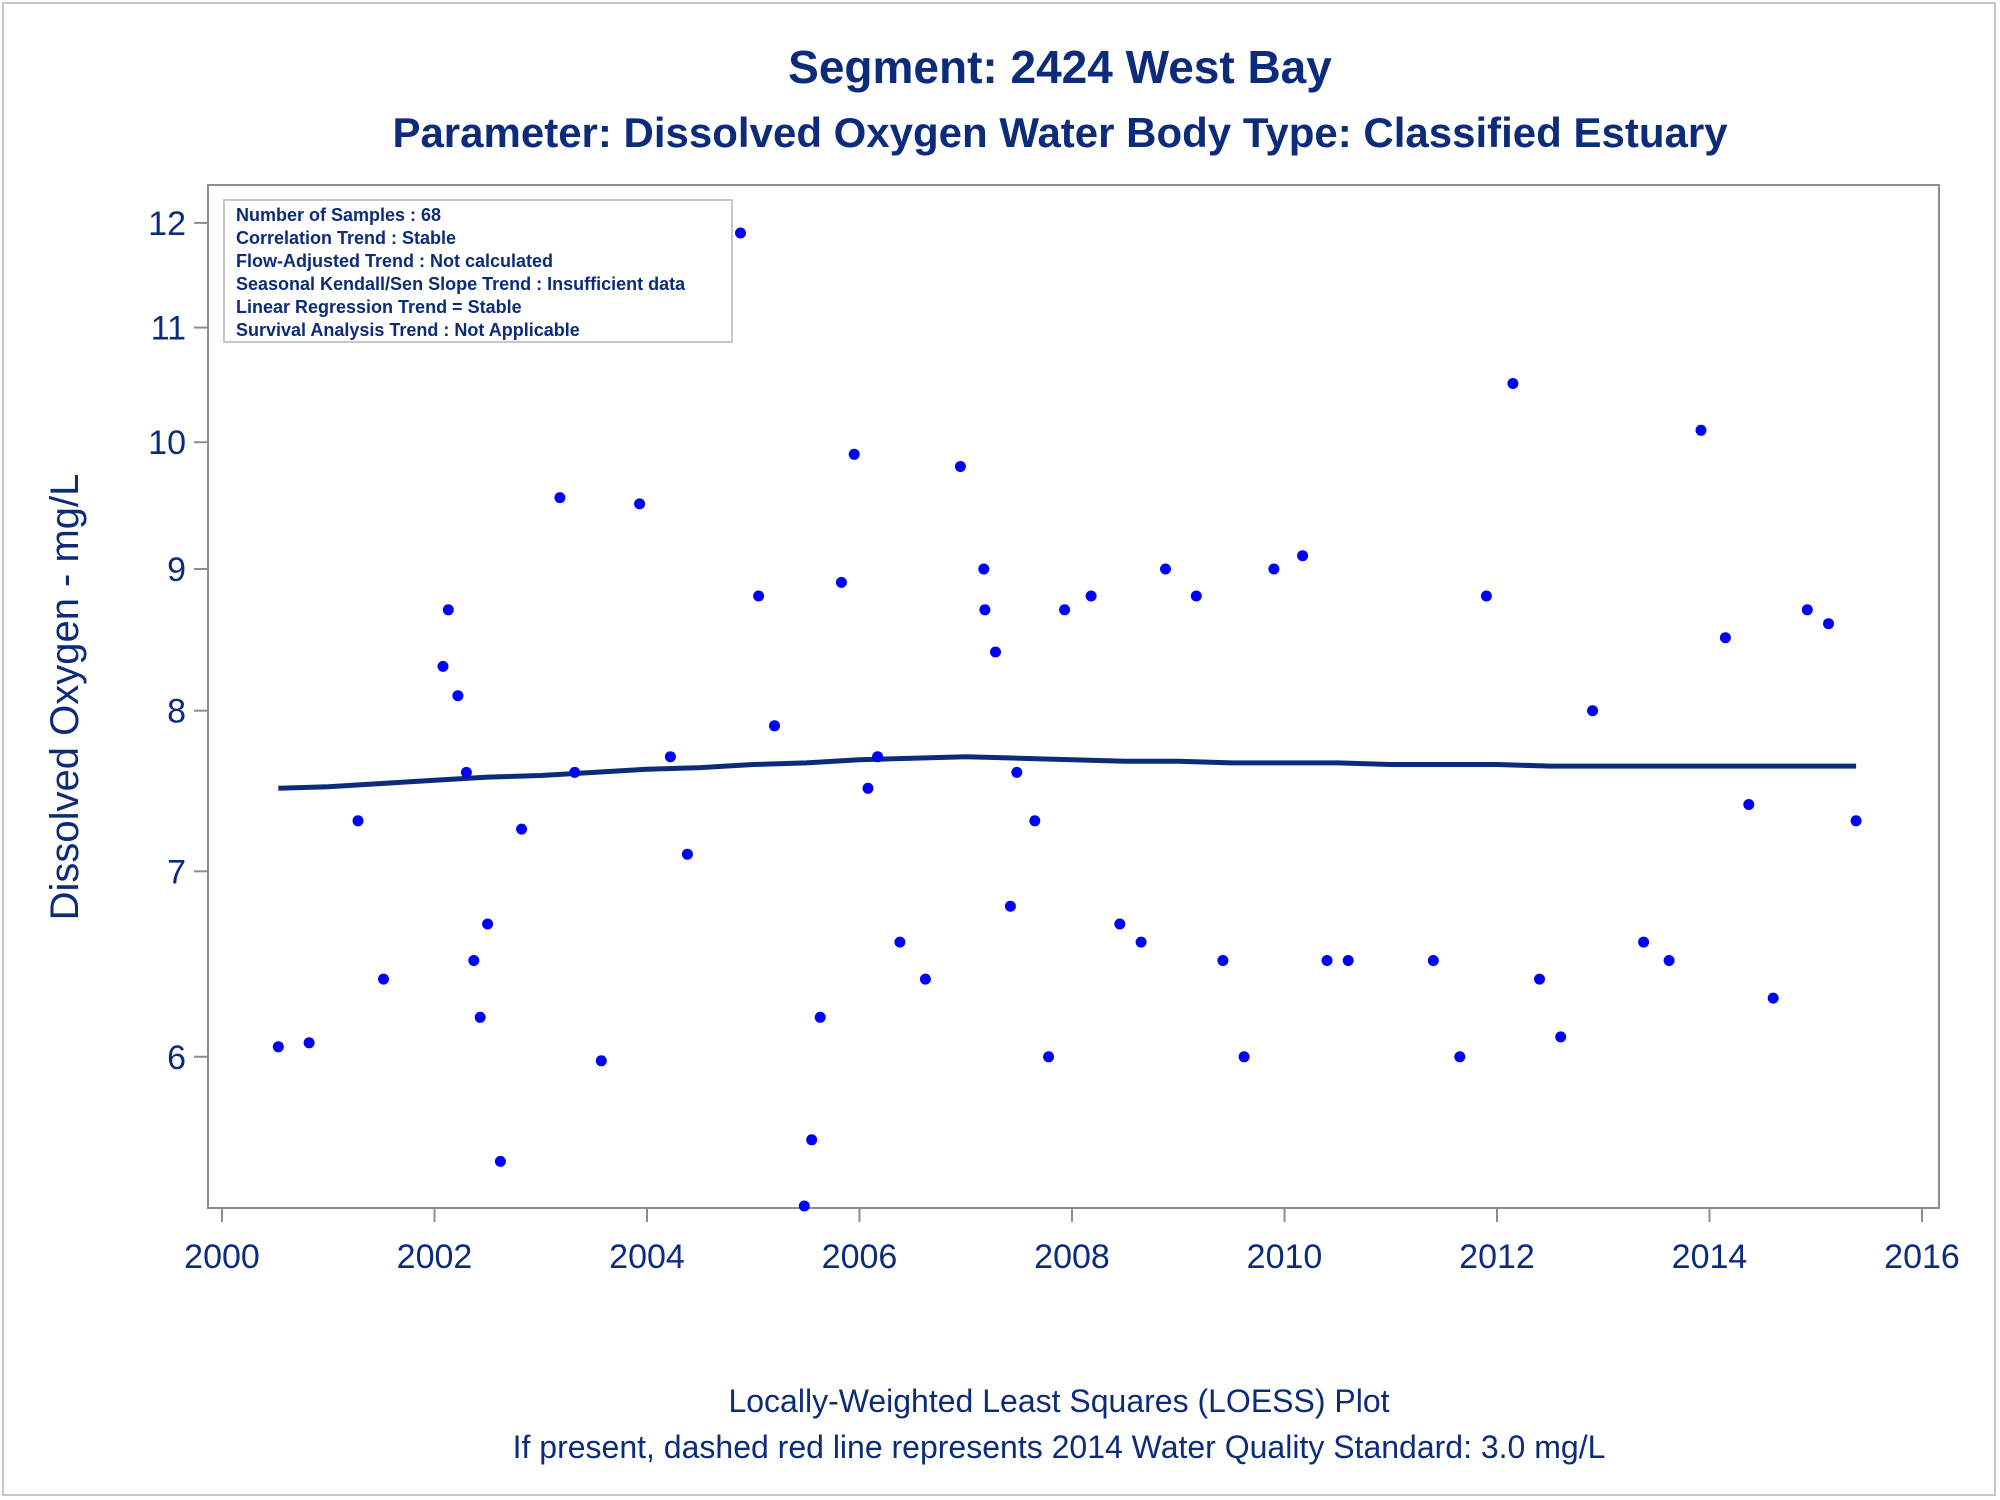  I want to click on stats-line-survival: Survival Analysis Trend : Not Applicable, so click(408, 330).